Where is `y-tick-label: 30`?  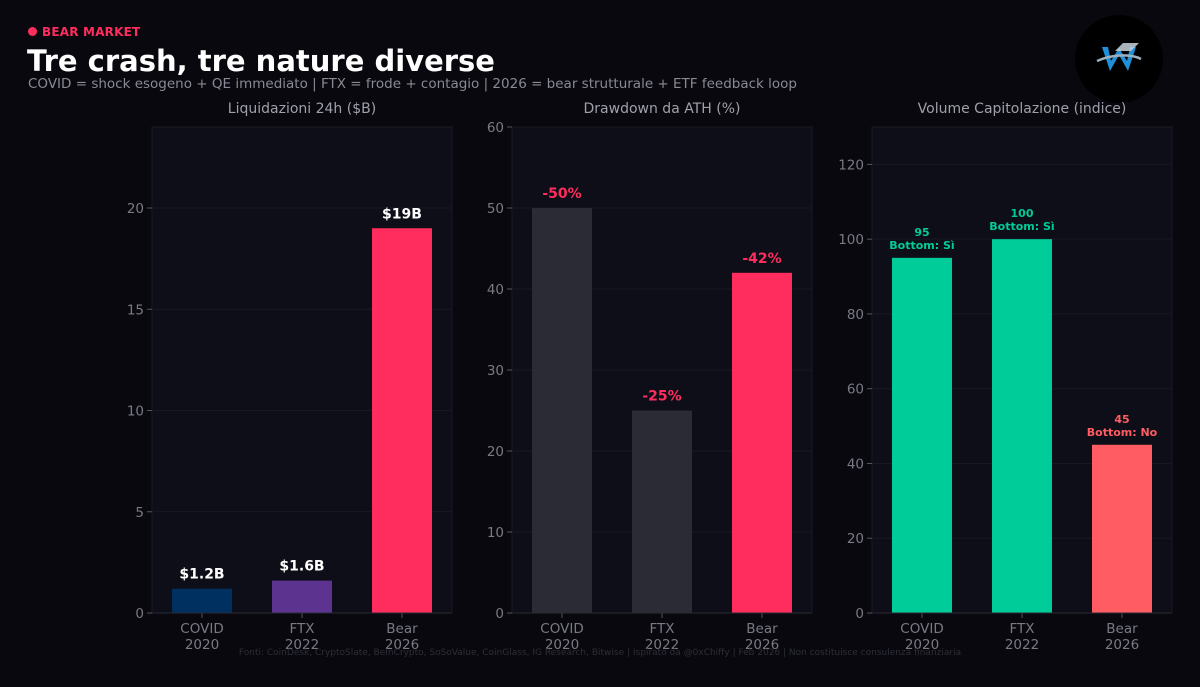 y-tick-label: 30 is located at coordinates (495, 371).